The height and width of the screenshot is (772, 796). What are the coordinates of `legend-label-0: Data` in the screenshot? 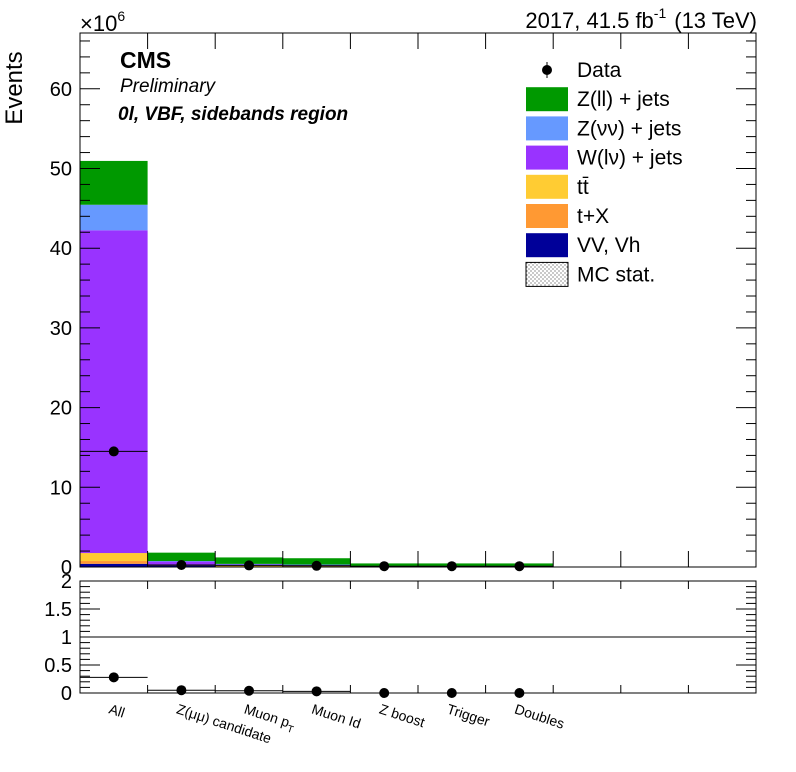 It's located at (599, 70).